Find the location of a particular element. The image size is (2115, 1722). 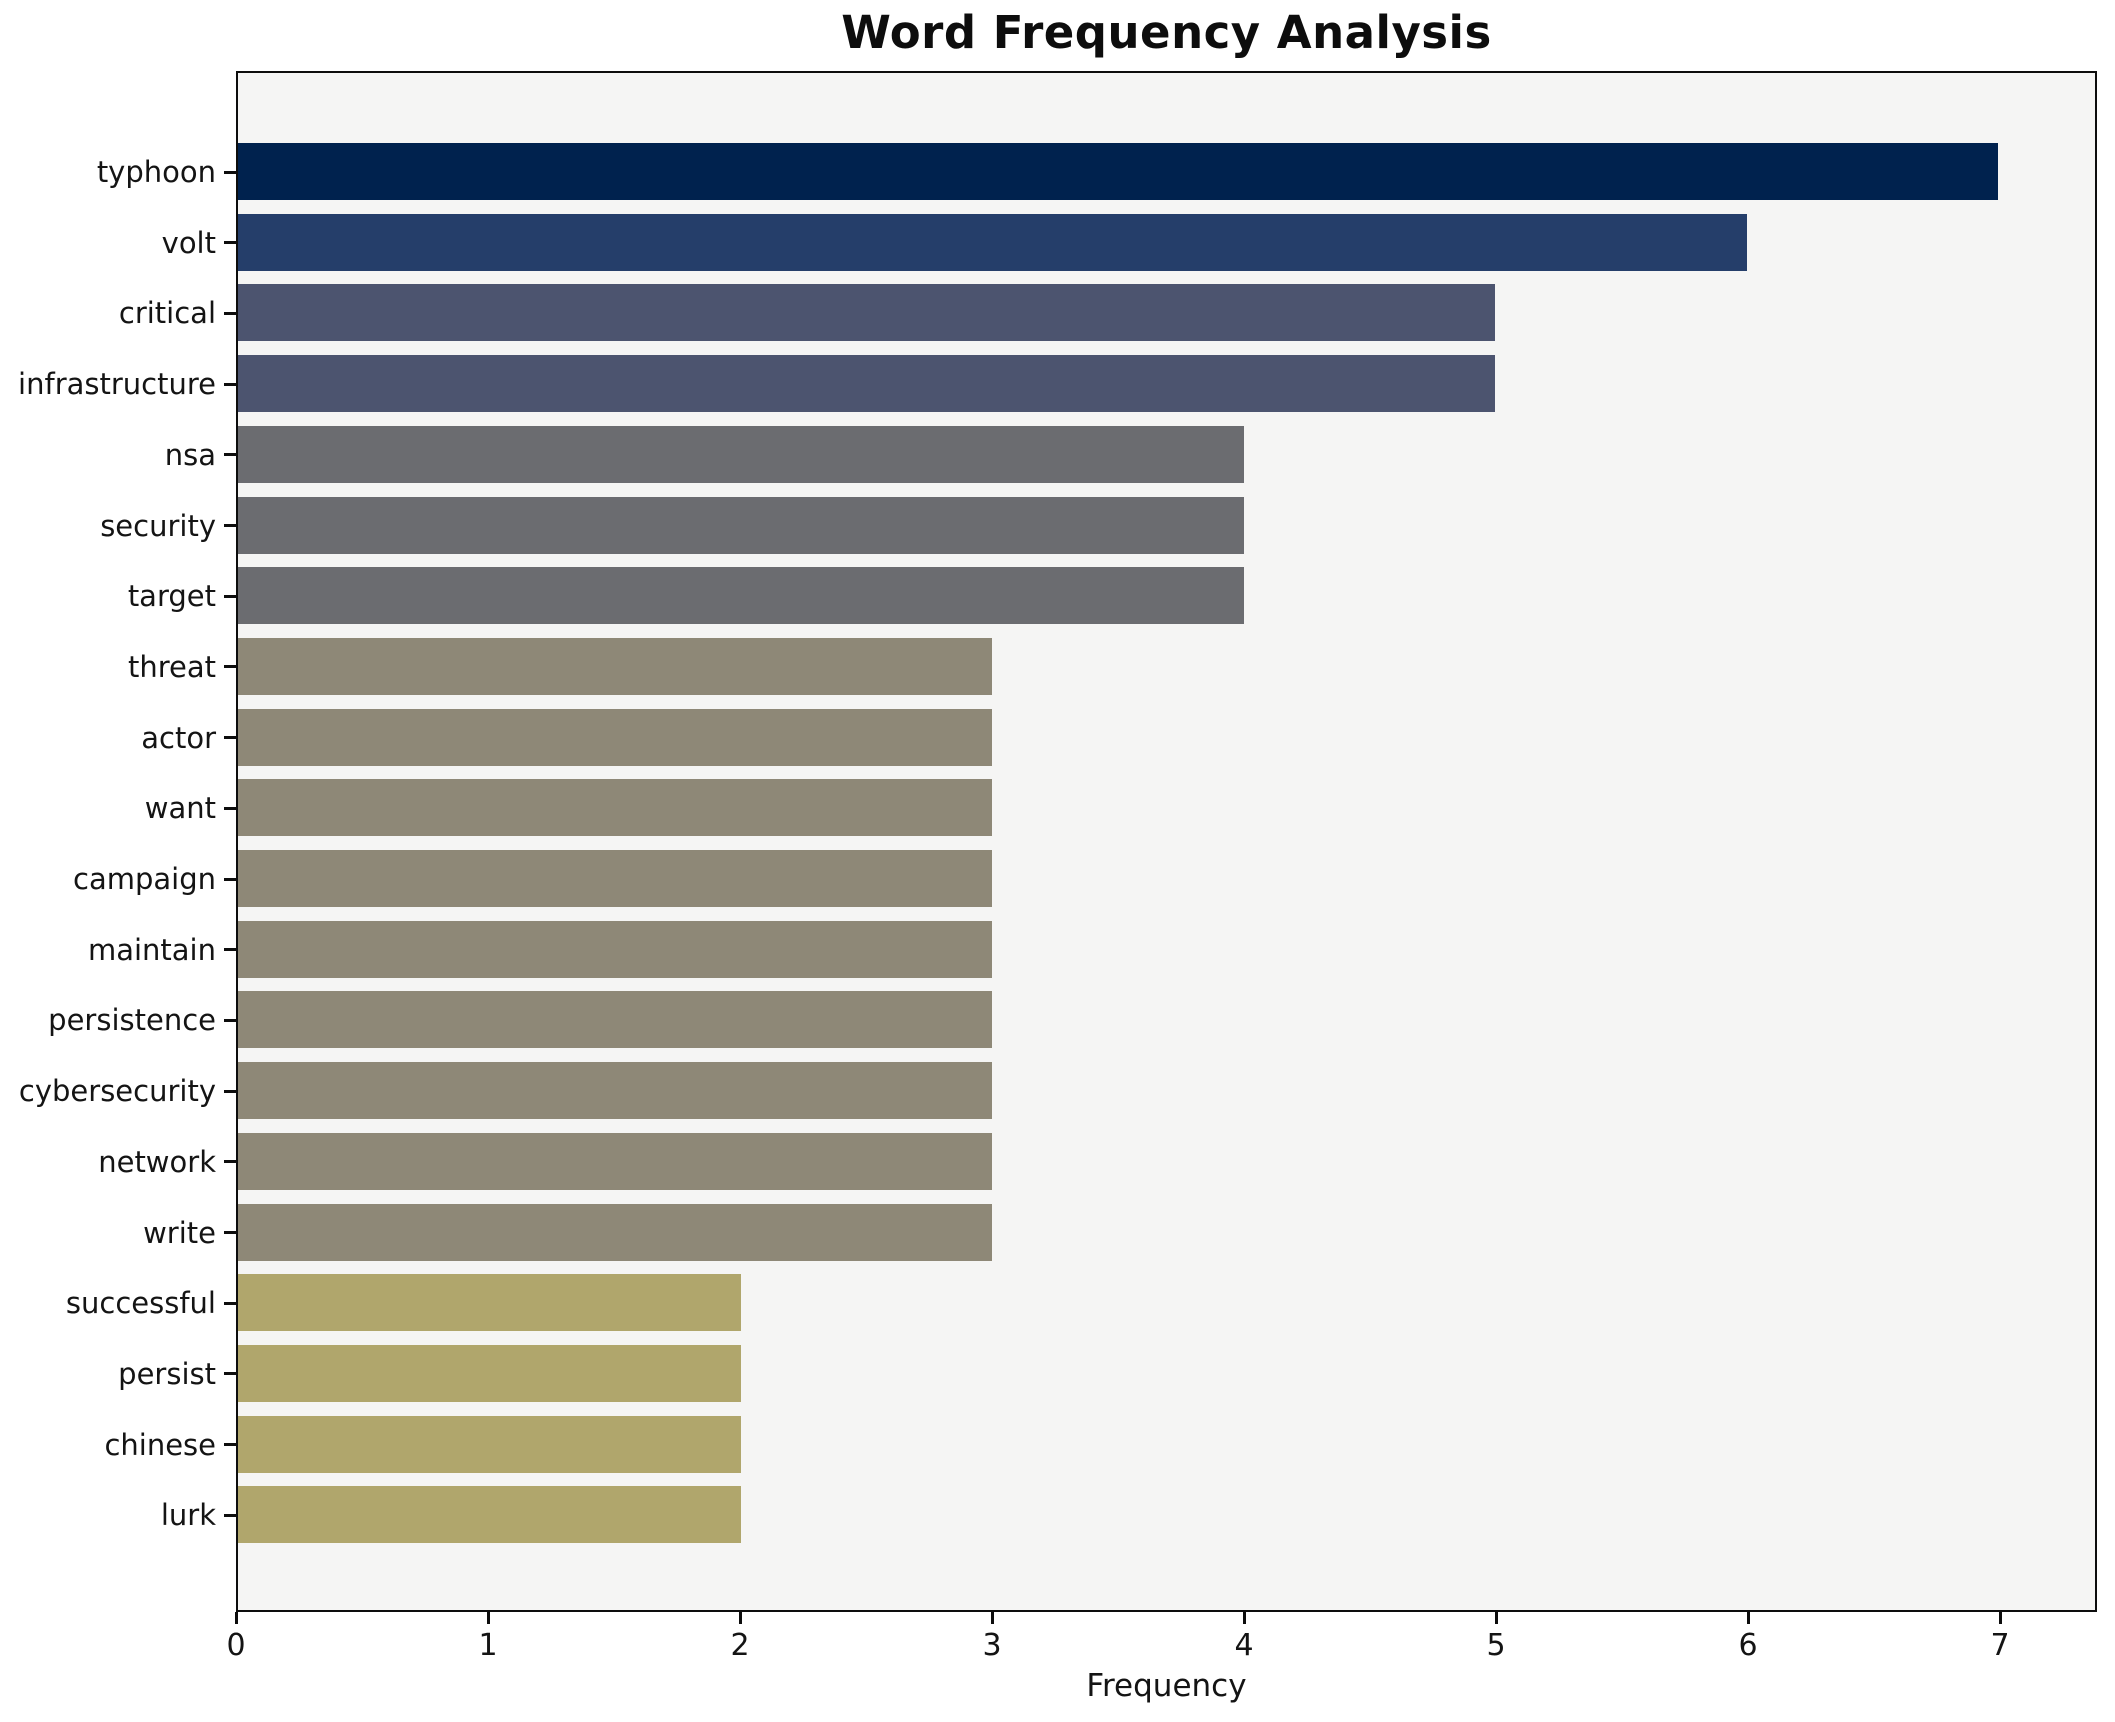

y-tick-label-want: want is located at coordinates (180, 808).